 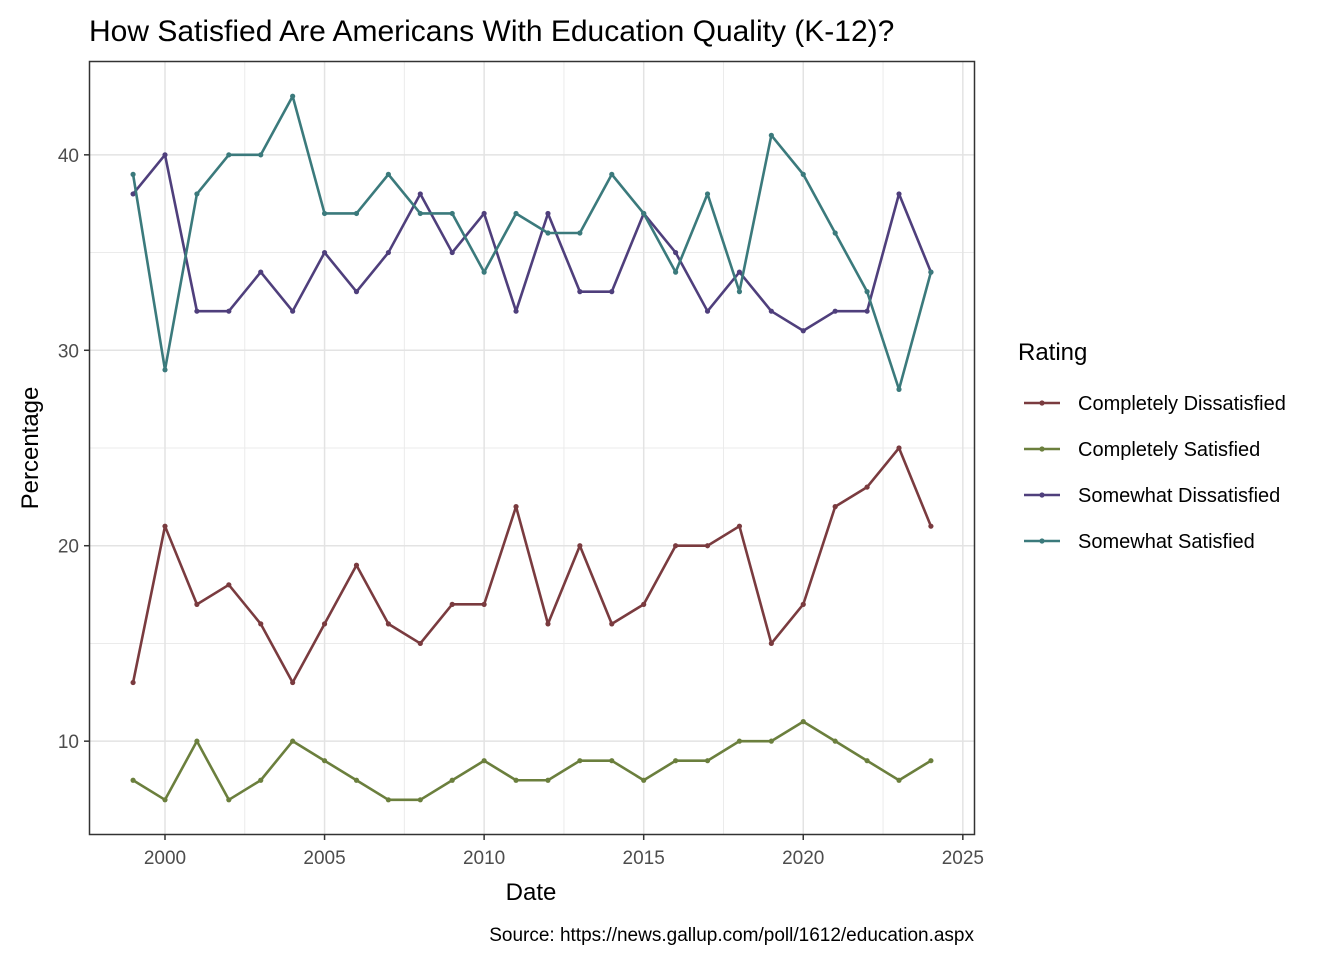 What do you see at coordinates (963, 858) in the screenshot?
I see `x-tick-label: 2025` at bounding box center [963, 858].